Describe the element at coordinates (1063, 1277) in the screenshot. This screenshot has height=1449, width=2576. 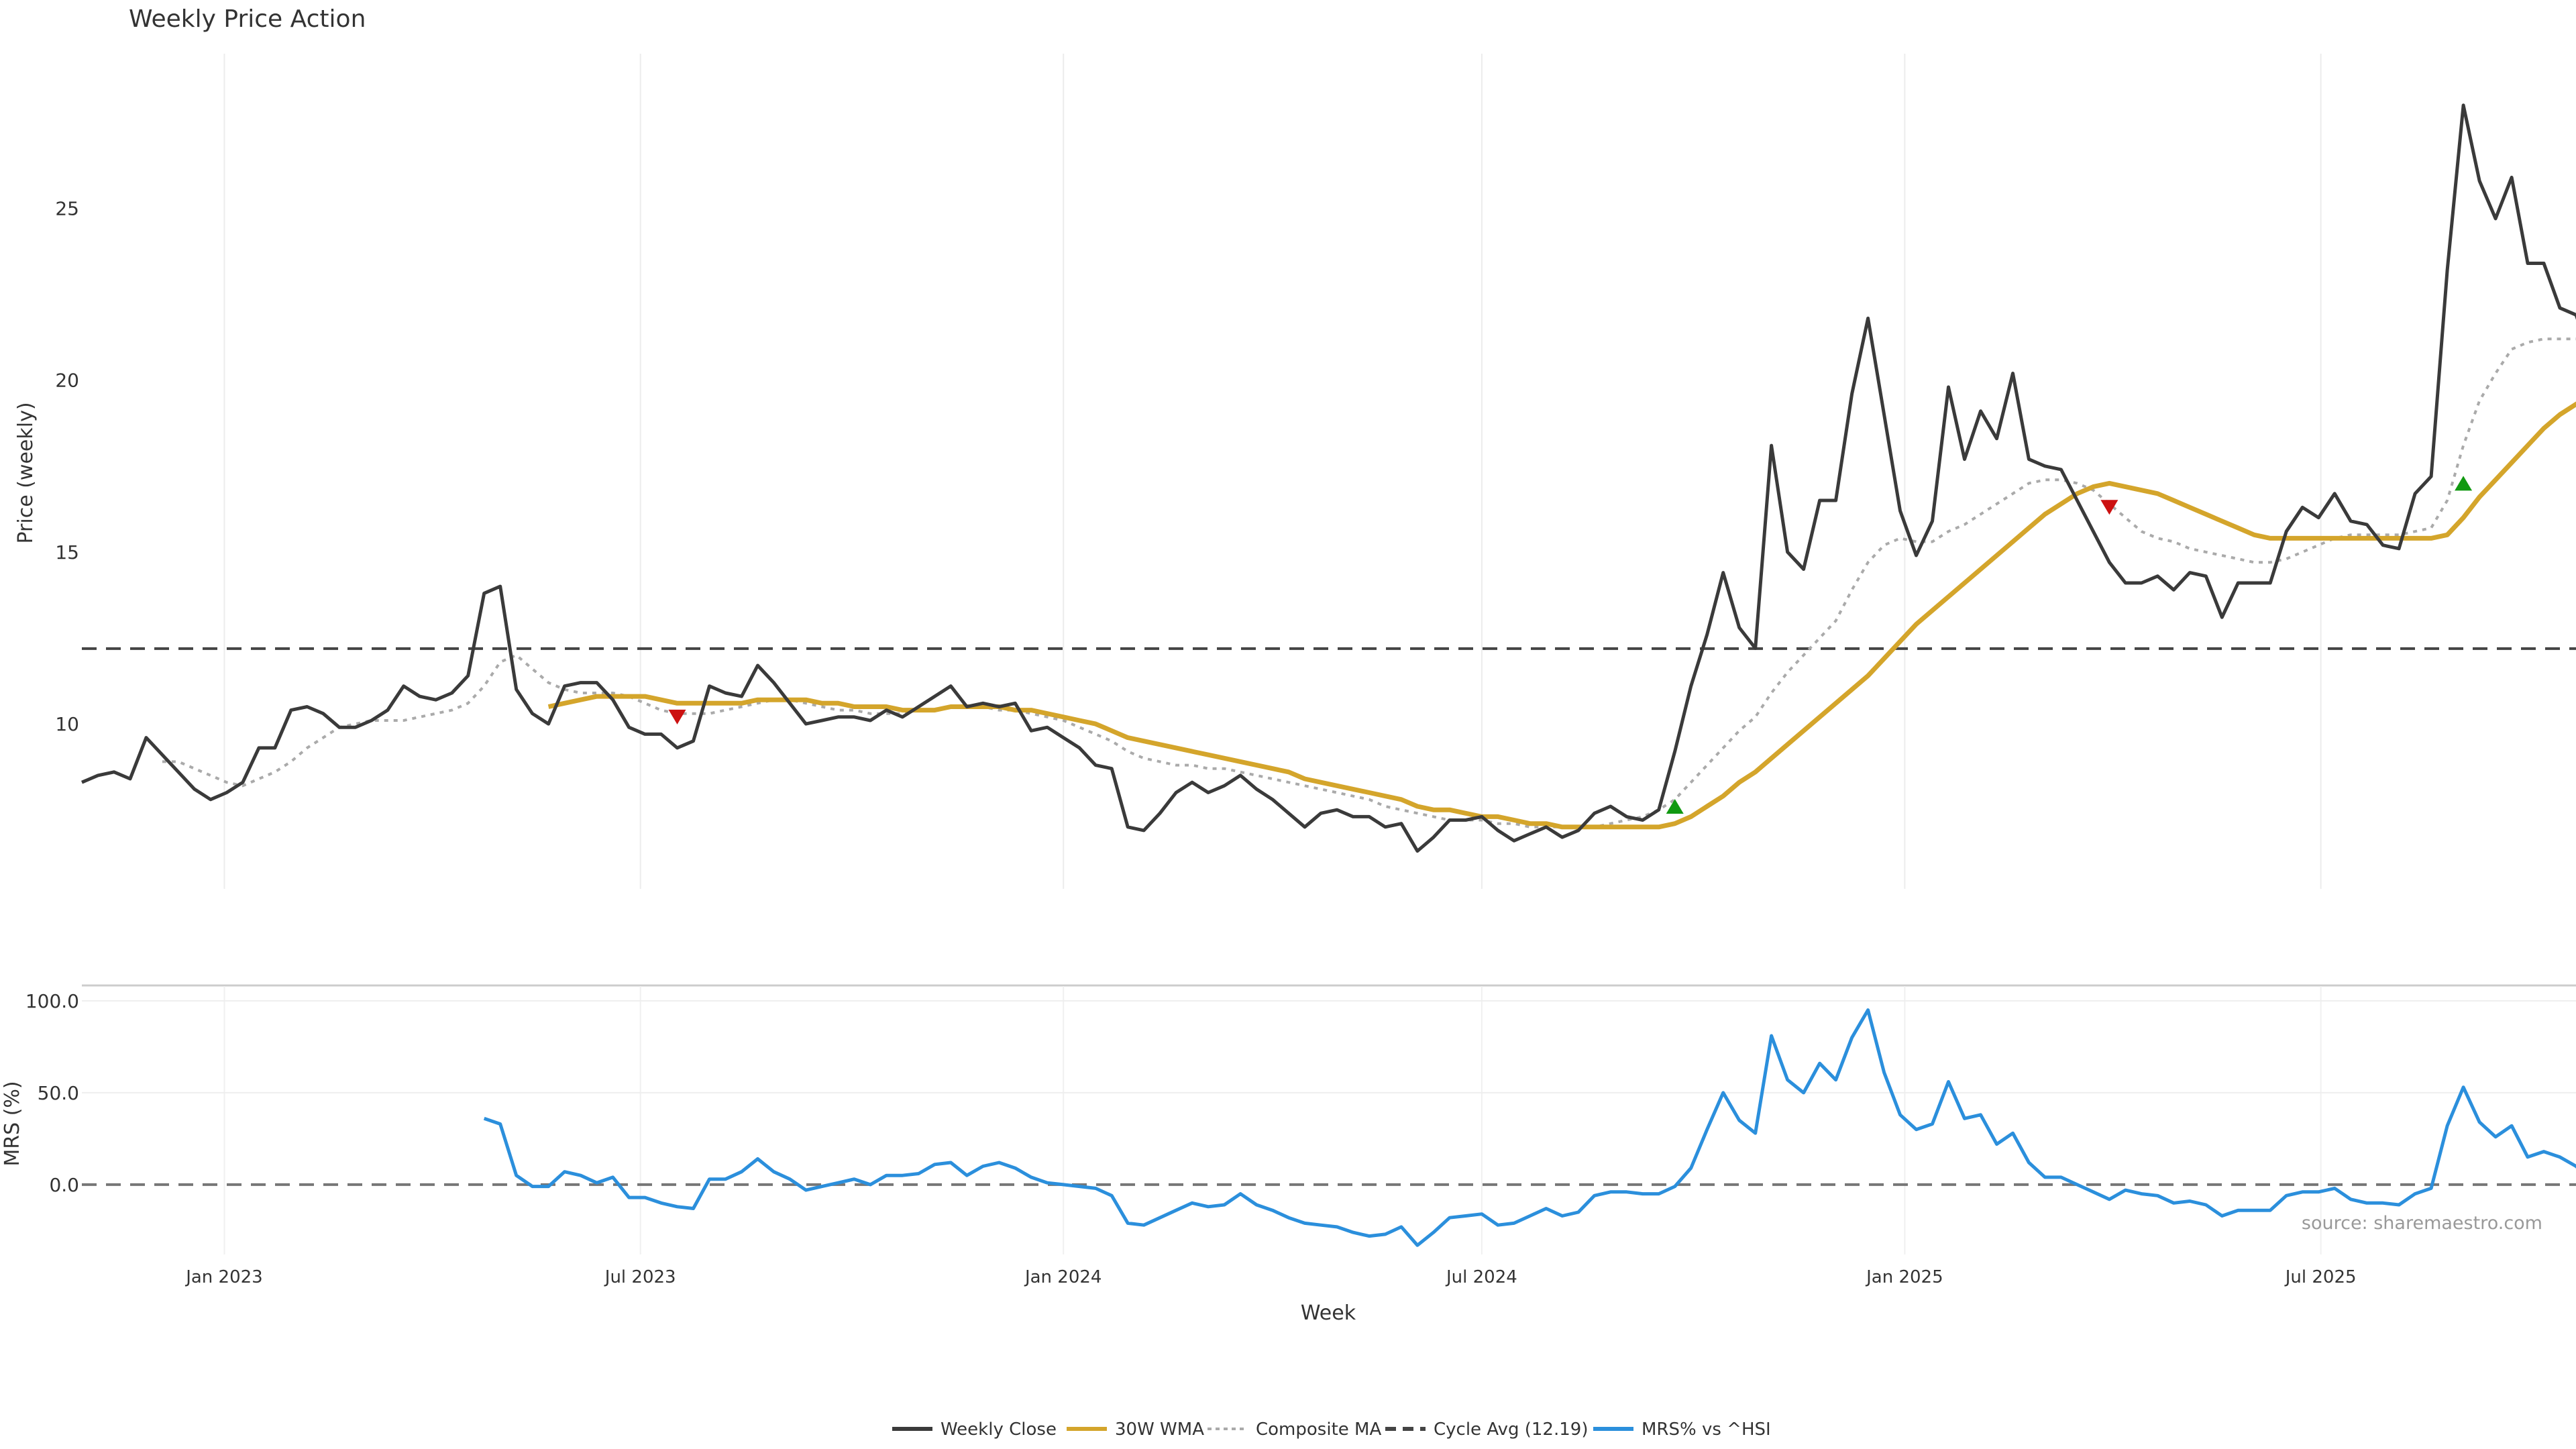
I see `x-tick-label: Jan 2024` at that location.